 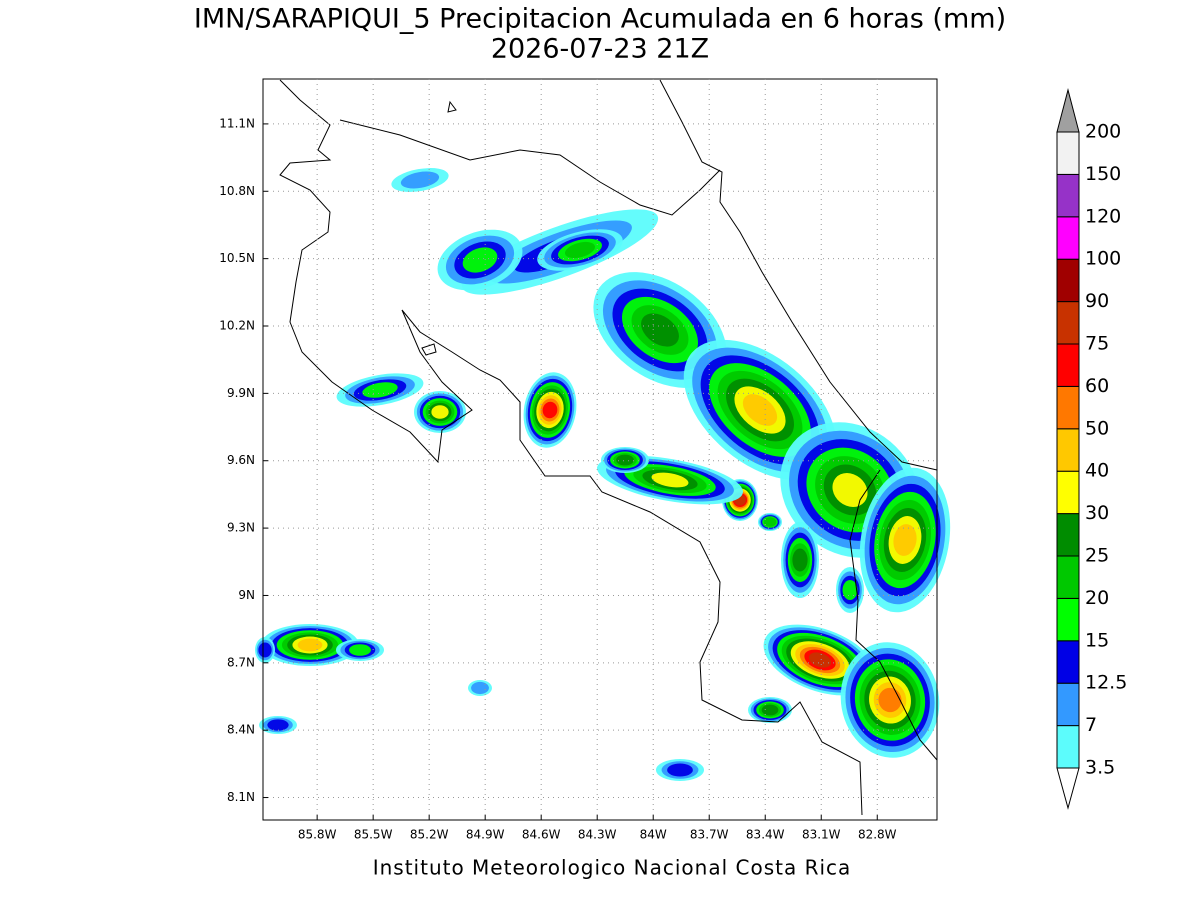 What do you see at coordinates (821, 835) in the screenshot?
I see `x-tick-label: 83.1W` at bounding box center [821, 835].